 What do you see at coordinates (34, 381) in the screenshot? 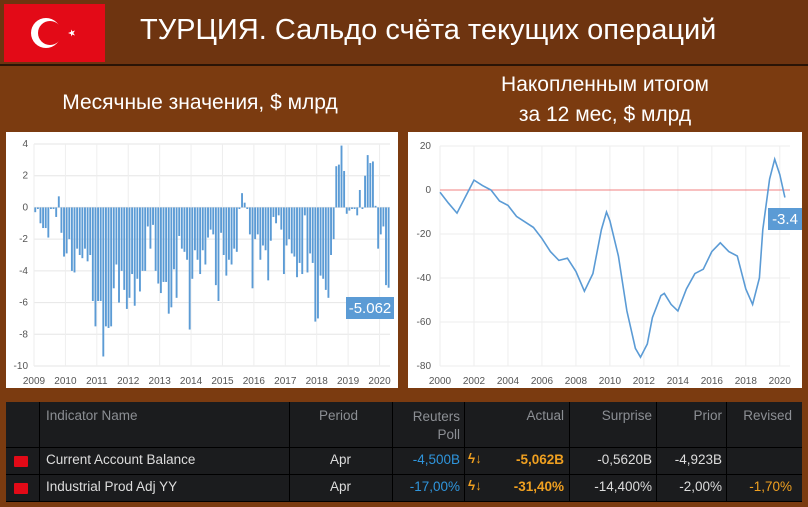
I see `x-tick-label: 2009` at bounding box center [34, 381].